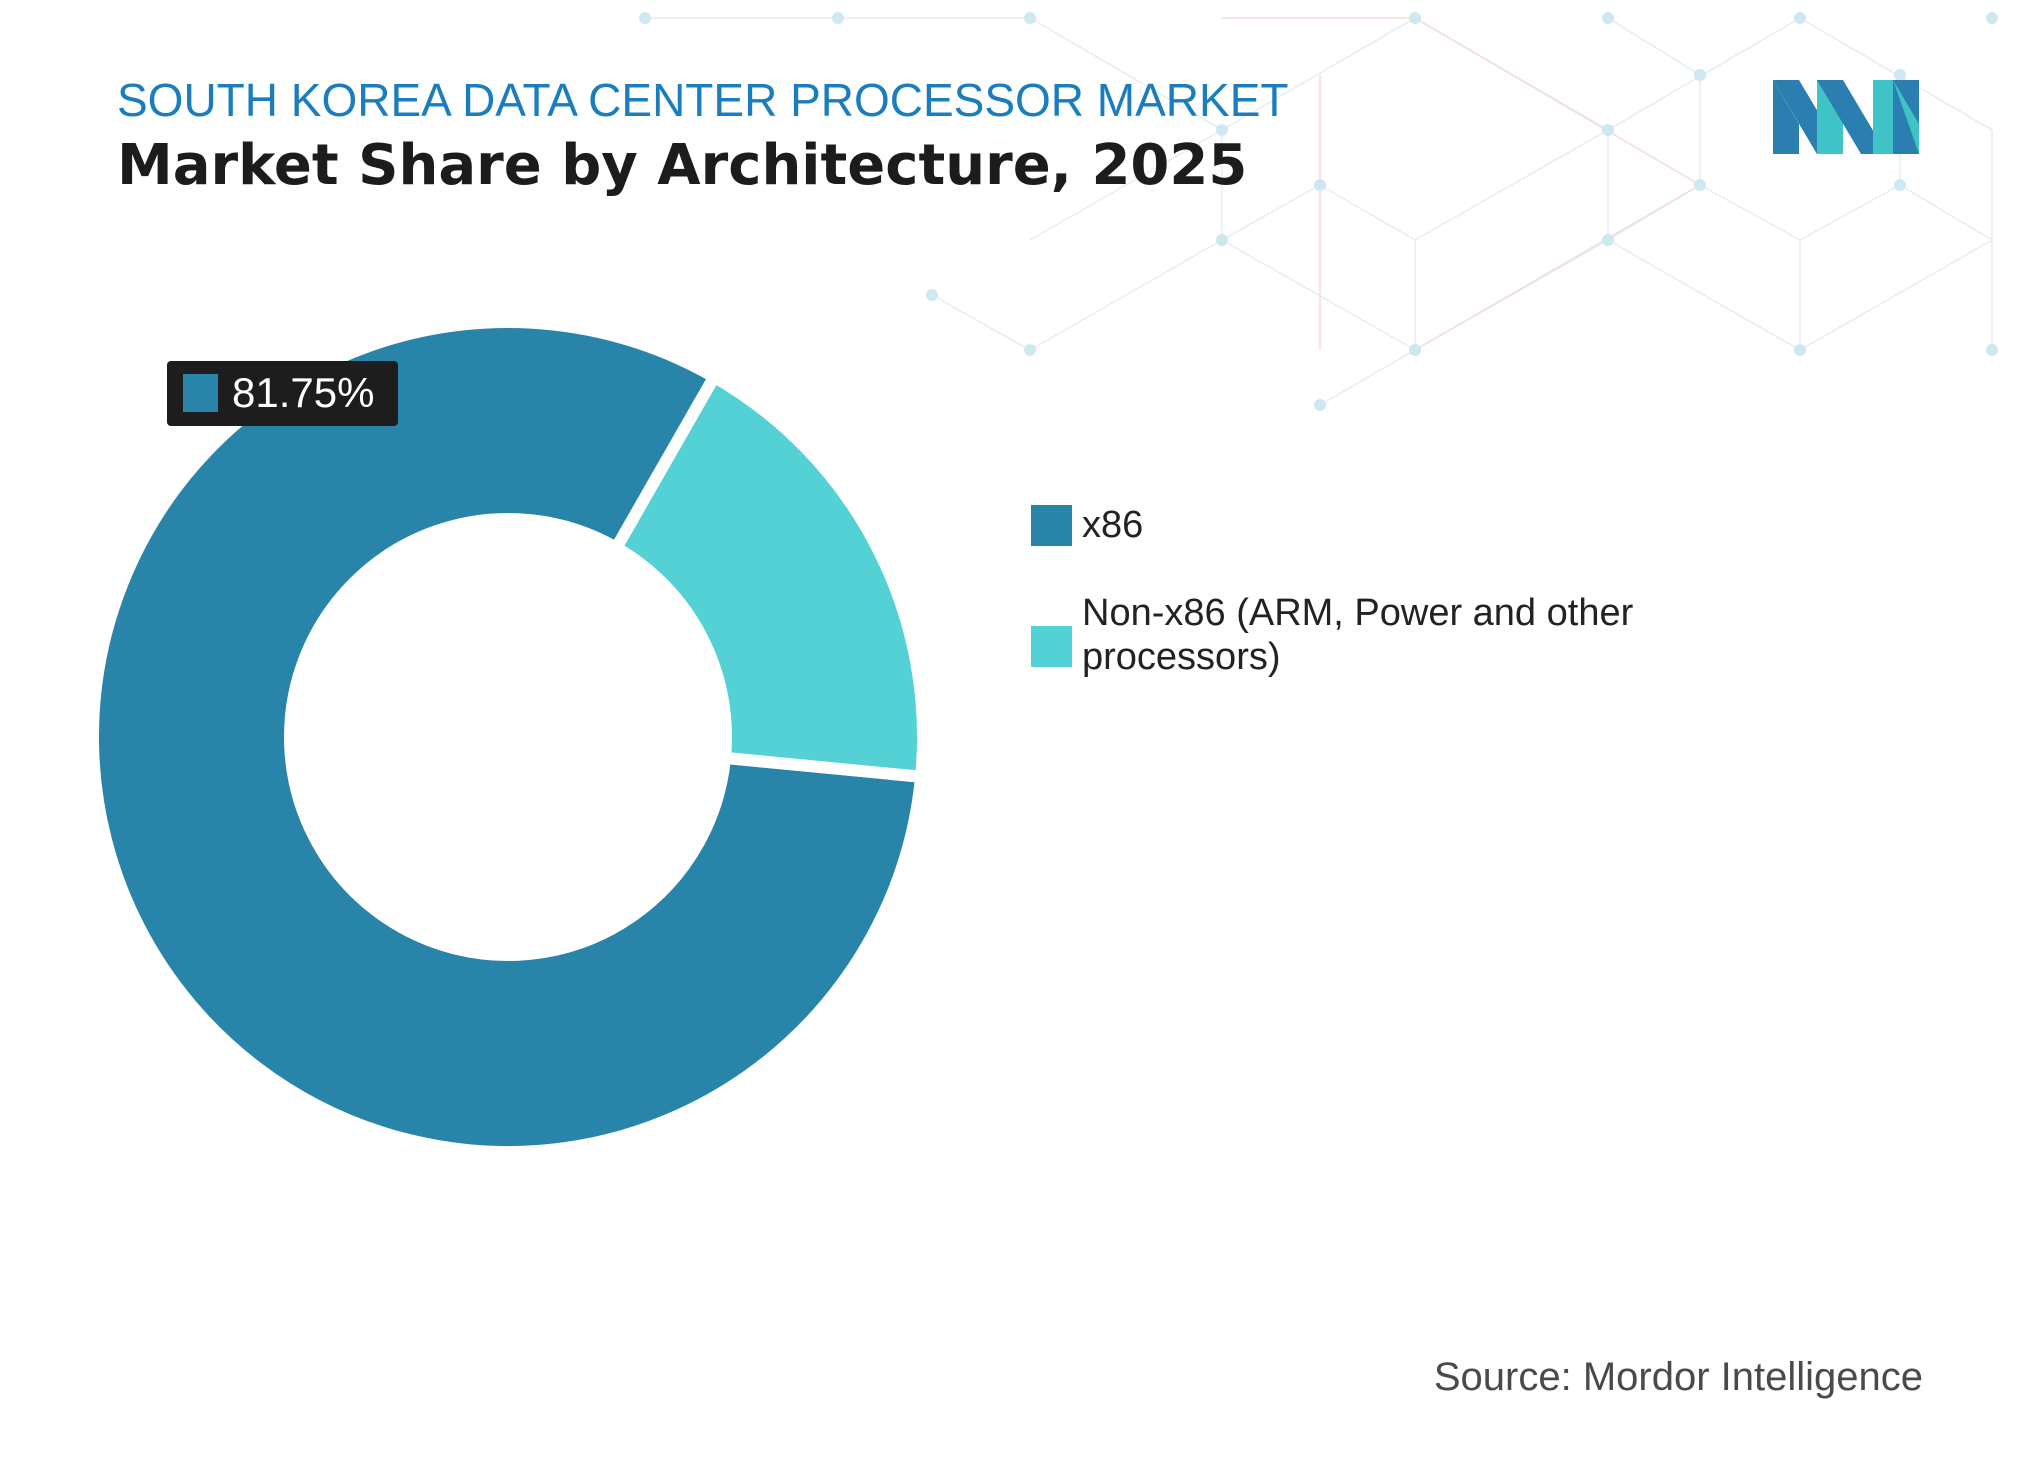 This screenshot has height=1480, width=2035. What do you see at coordinates (682, 165) in the screenshot?
I see `chart-title: Market Share by Architecture, 2025` at bounding box center [682, 165].